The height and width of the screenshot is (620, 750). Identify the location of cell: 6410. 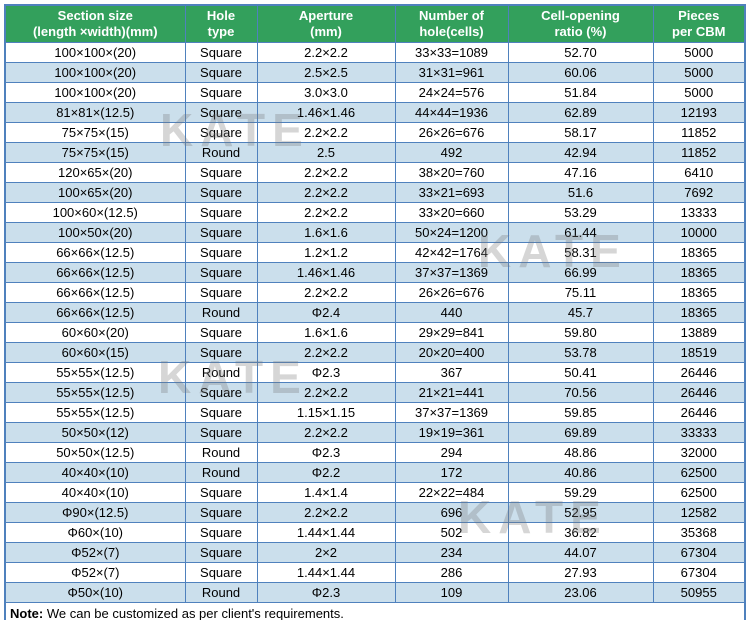
(699, 172).